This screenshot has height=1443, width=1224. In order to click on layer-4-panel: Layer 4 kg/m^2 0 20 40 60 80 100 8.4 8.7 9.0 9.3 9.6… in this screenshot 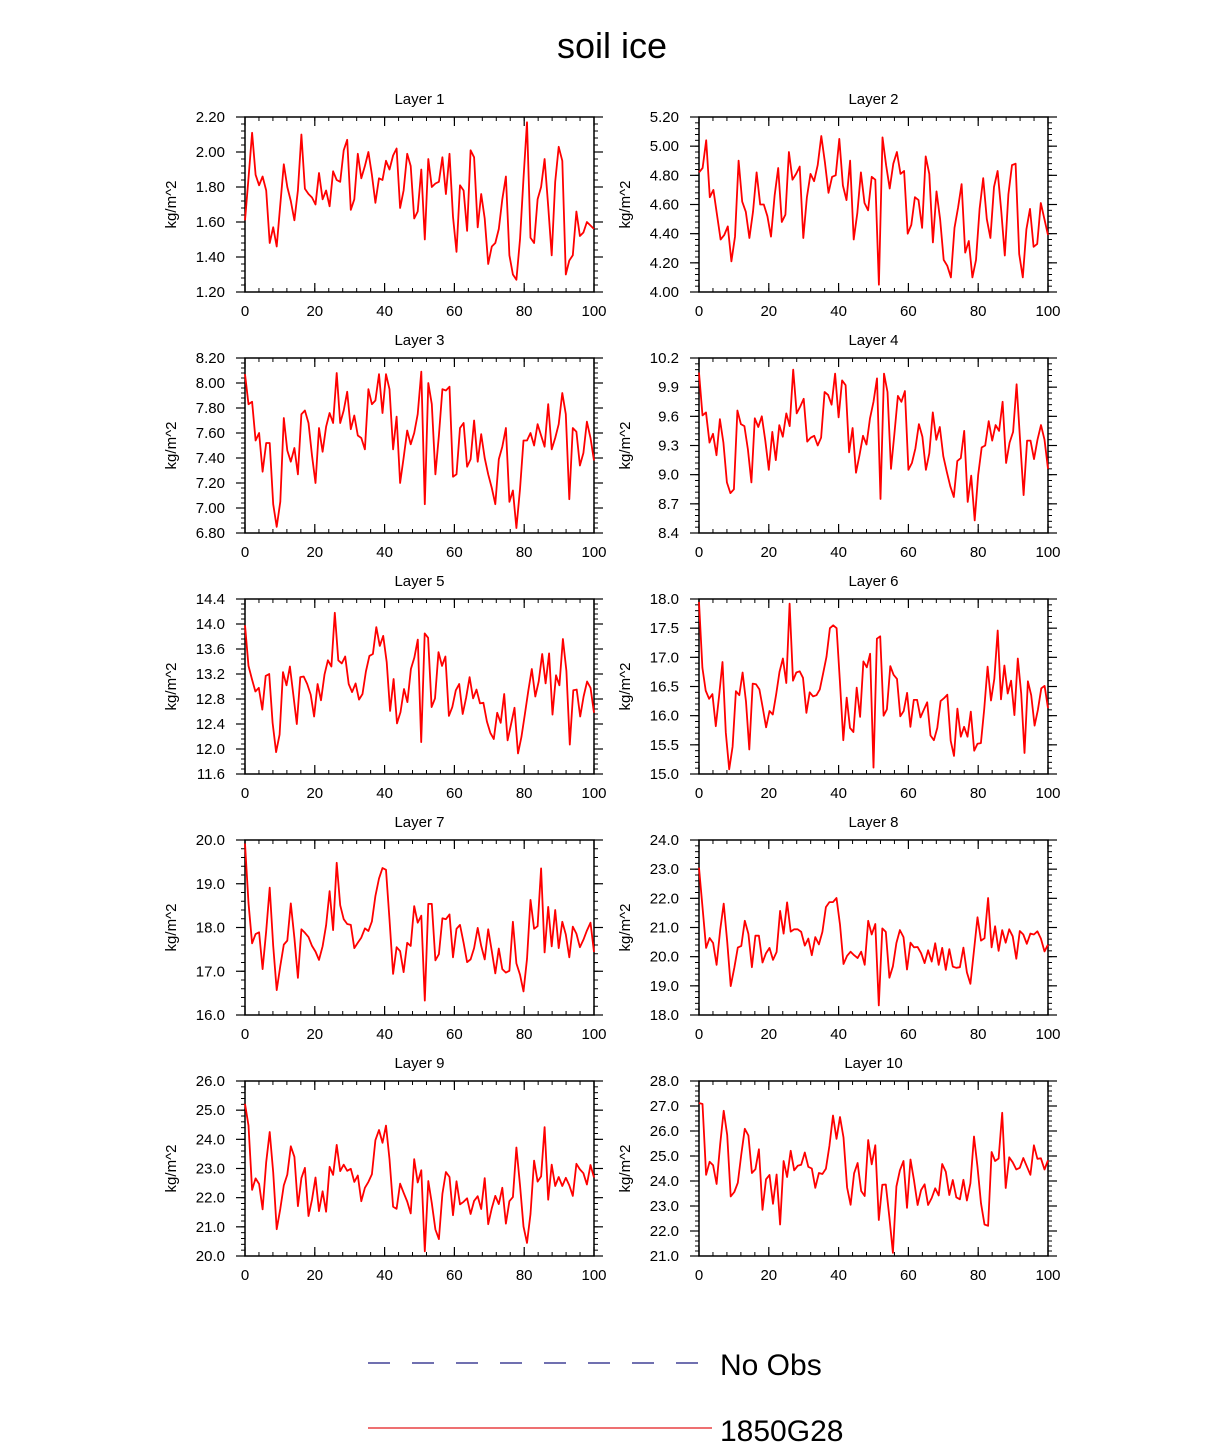, I will do `click(839, 446)`.